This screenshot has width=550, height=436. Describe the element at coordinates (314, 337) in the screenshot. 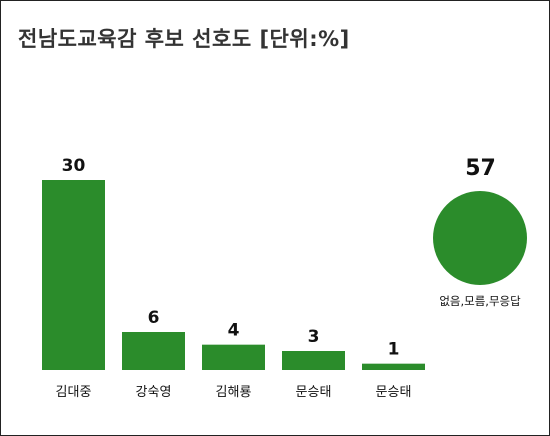

I see `bar-value-label-4: 3` at that location.